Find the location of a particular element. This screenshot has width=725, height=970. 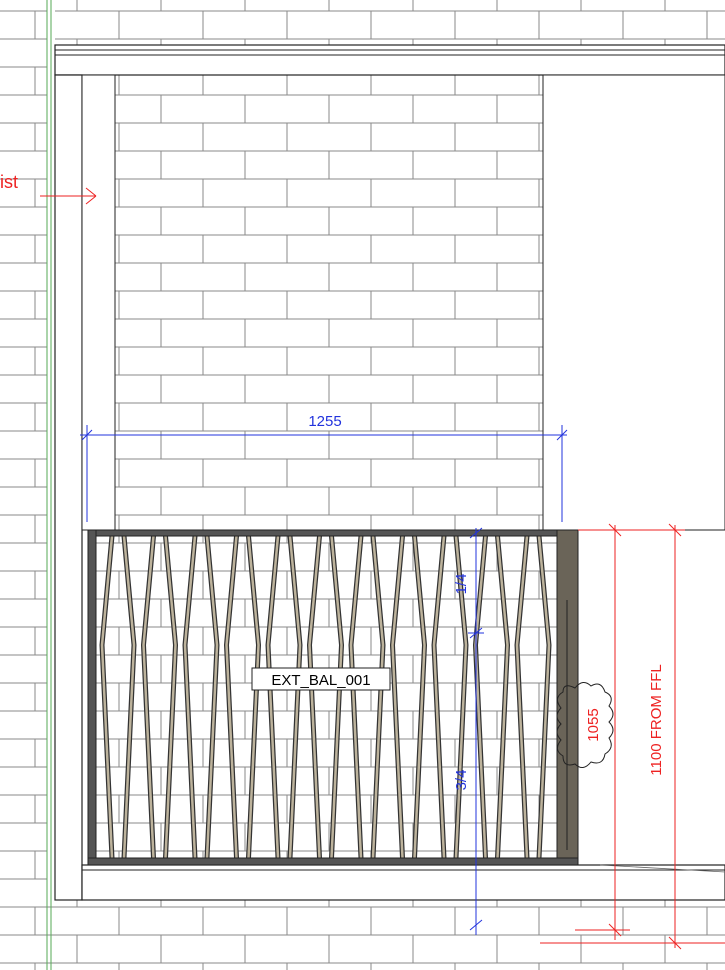

tag-label: EXT_BAL_001 is located at coordinates (320, 680).